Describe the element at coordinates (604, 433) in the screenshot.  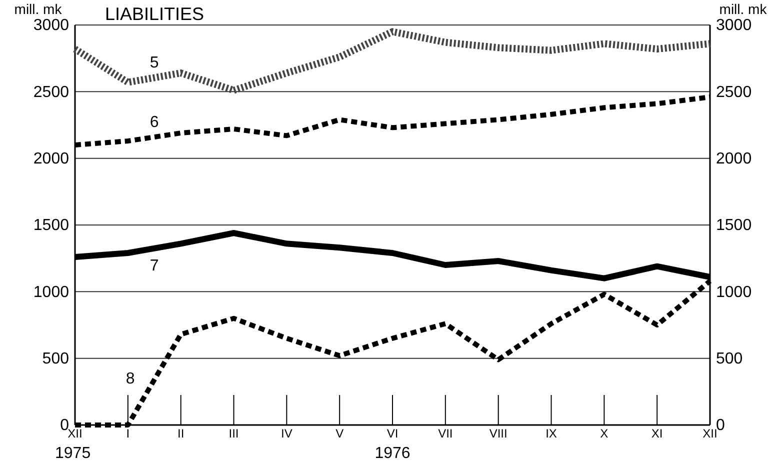
I see `x-tick-label: X` at that location.